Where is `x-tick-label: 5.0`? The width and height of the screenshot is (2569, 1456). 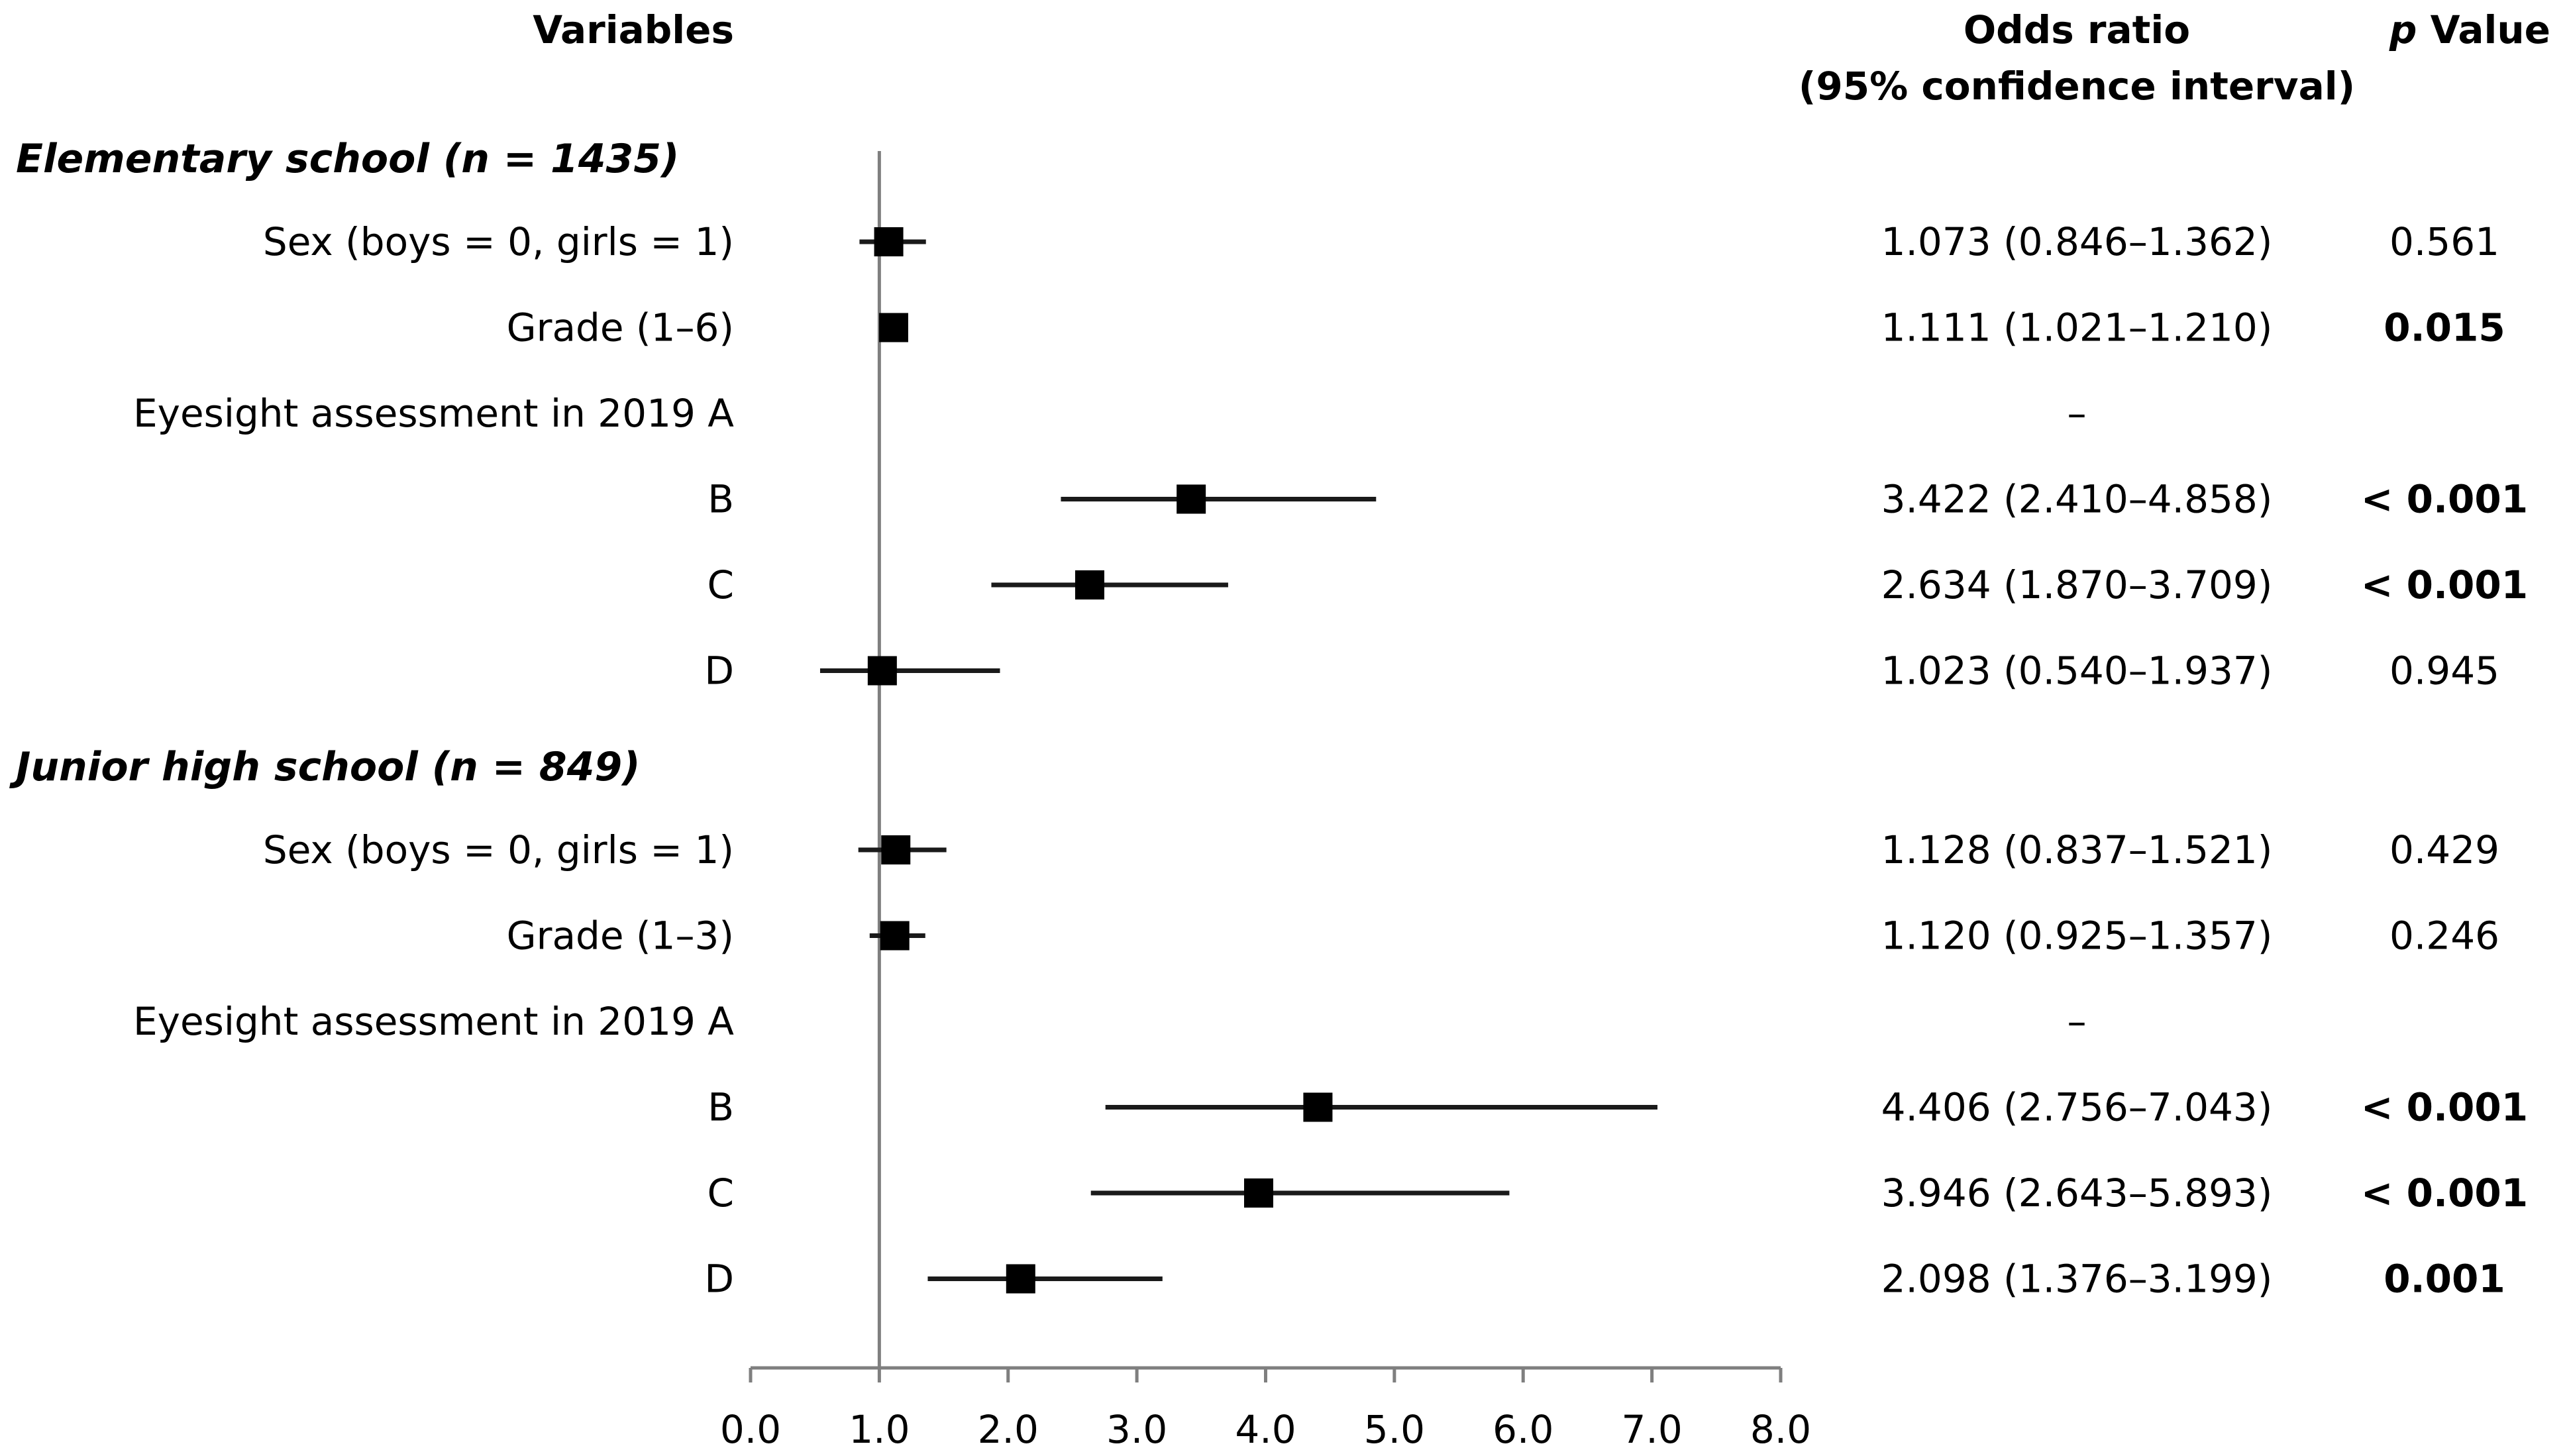 x-tick-label: 5.0 is located at coordinates (1394, 1429).